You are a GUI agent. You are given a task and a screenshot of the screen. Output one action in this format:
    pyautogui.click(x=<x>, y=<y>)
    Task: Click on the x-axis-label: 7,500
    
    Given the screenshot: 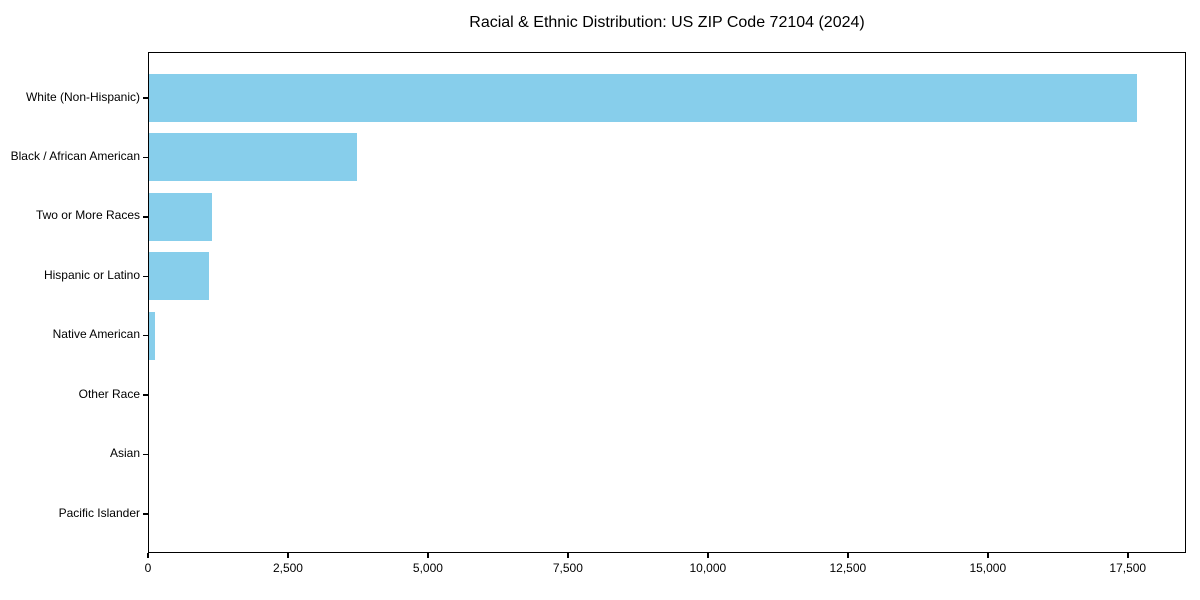 What is the action you would take?
    pyautogui.click(x=567, y=568)
    